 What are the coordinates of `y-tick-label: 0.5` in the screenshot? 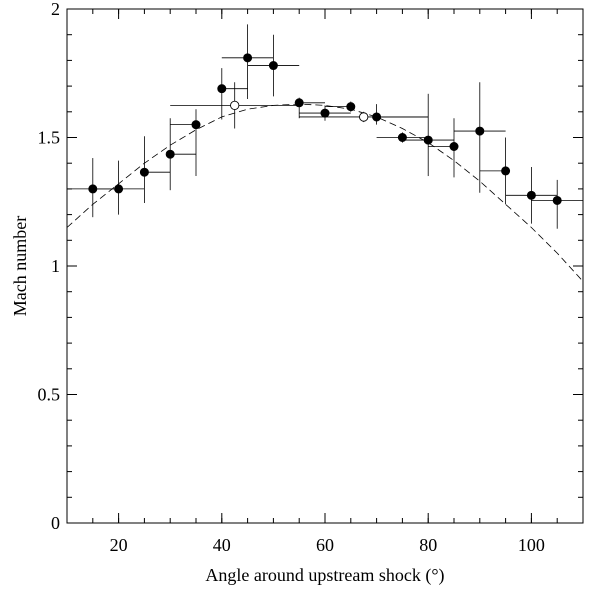 It's located at (49, 395).